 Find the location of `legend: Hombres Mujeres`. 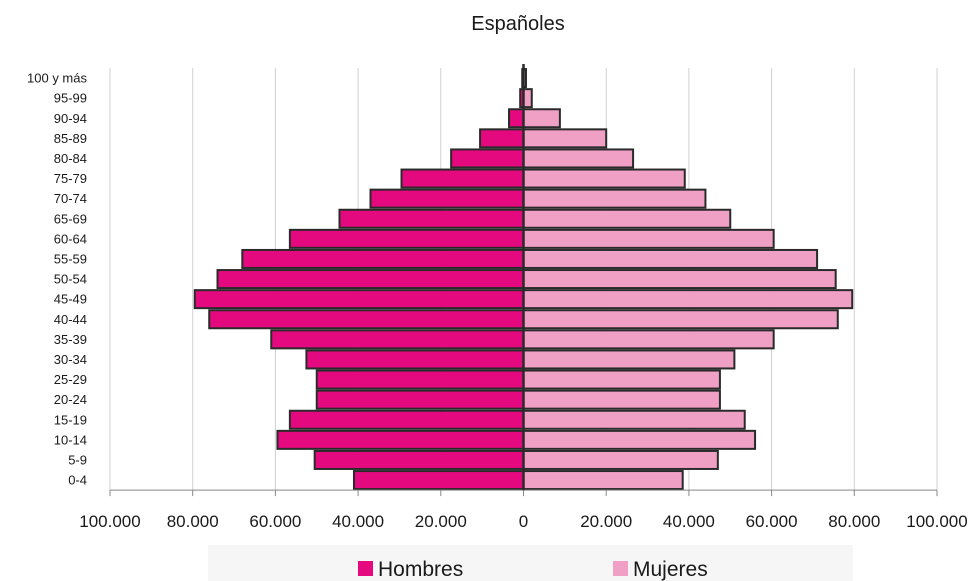

legend: Hombres Mujeres is located at coordinates (530, 563).